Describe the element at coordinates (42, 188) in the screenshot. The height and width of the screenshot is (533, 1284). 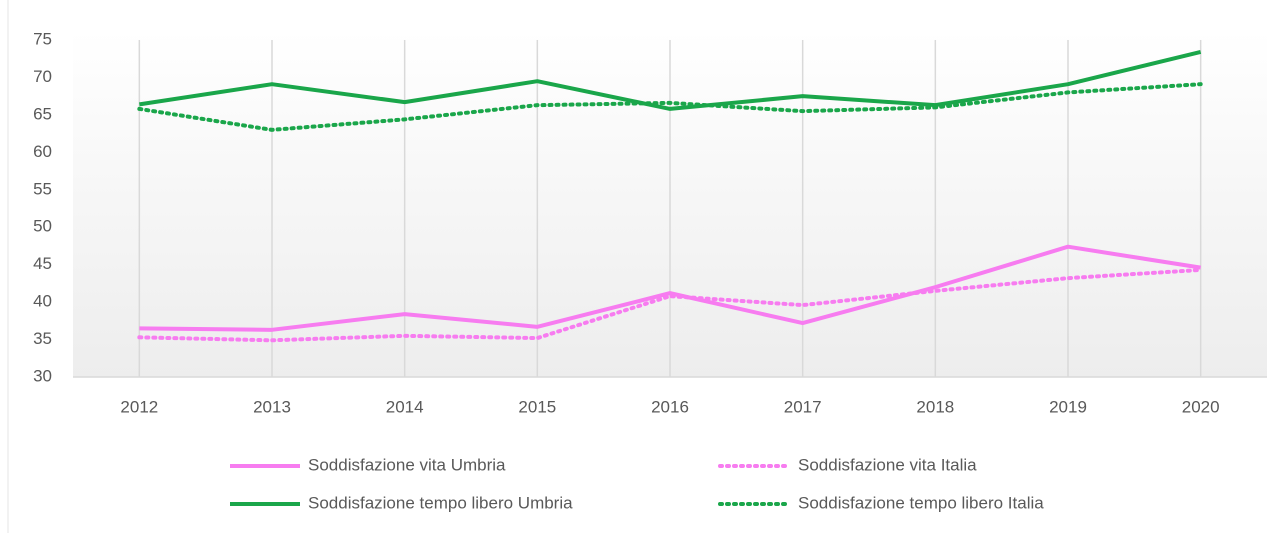
I see `y-tick-label: 55` at that location.